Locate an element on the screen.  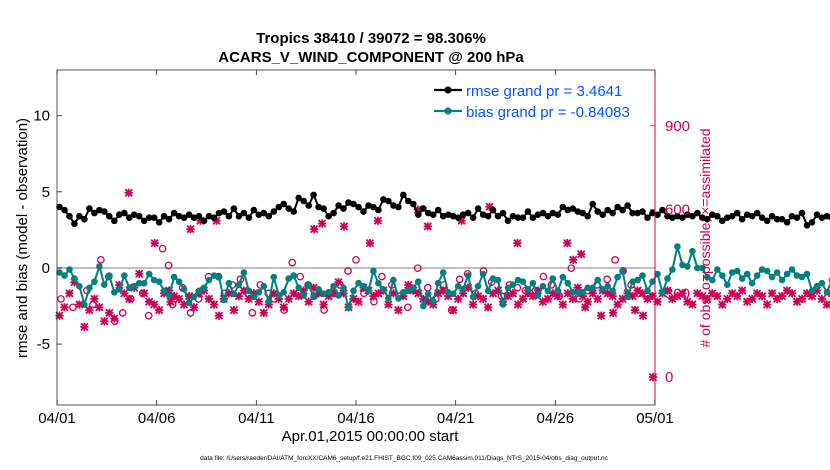
legend-bias-marker is located at coordinates (448, 111).